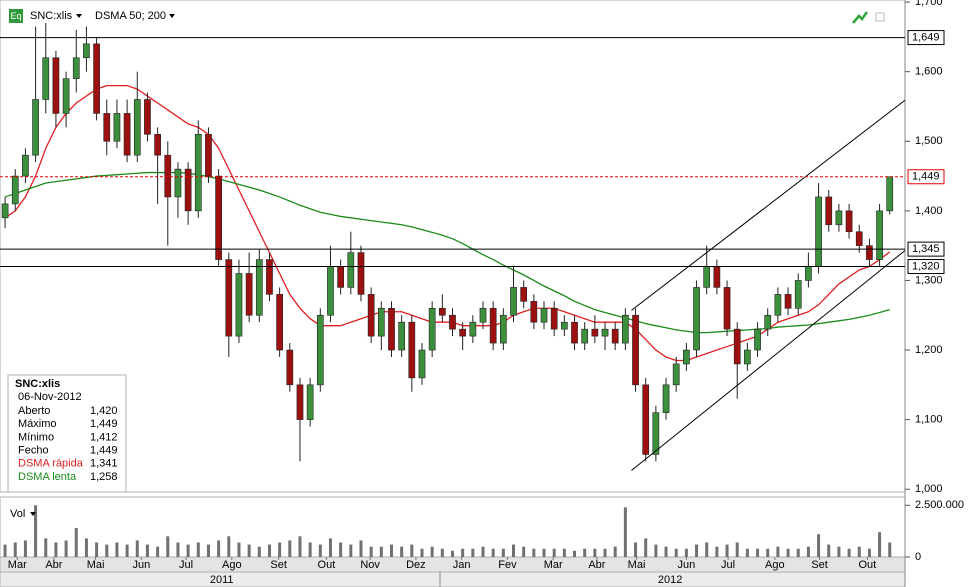 The image size is (973, 587). I want to click on window-icon, so click(880, 17).